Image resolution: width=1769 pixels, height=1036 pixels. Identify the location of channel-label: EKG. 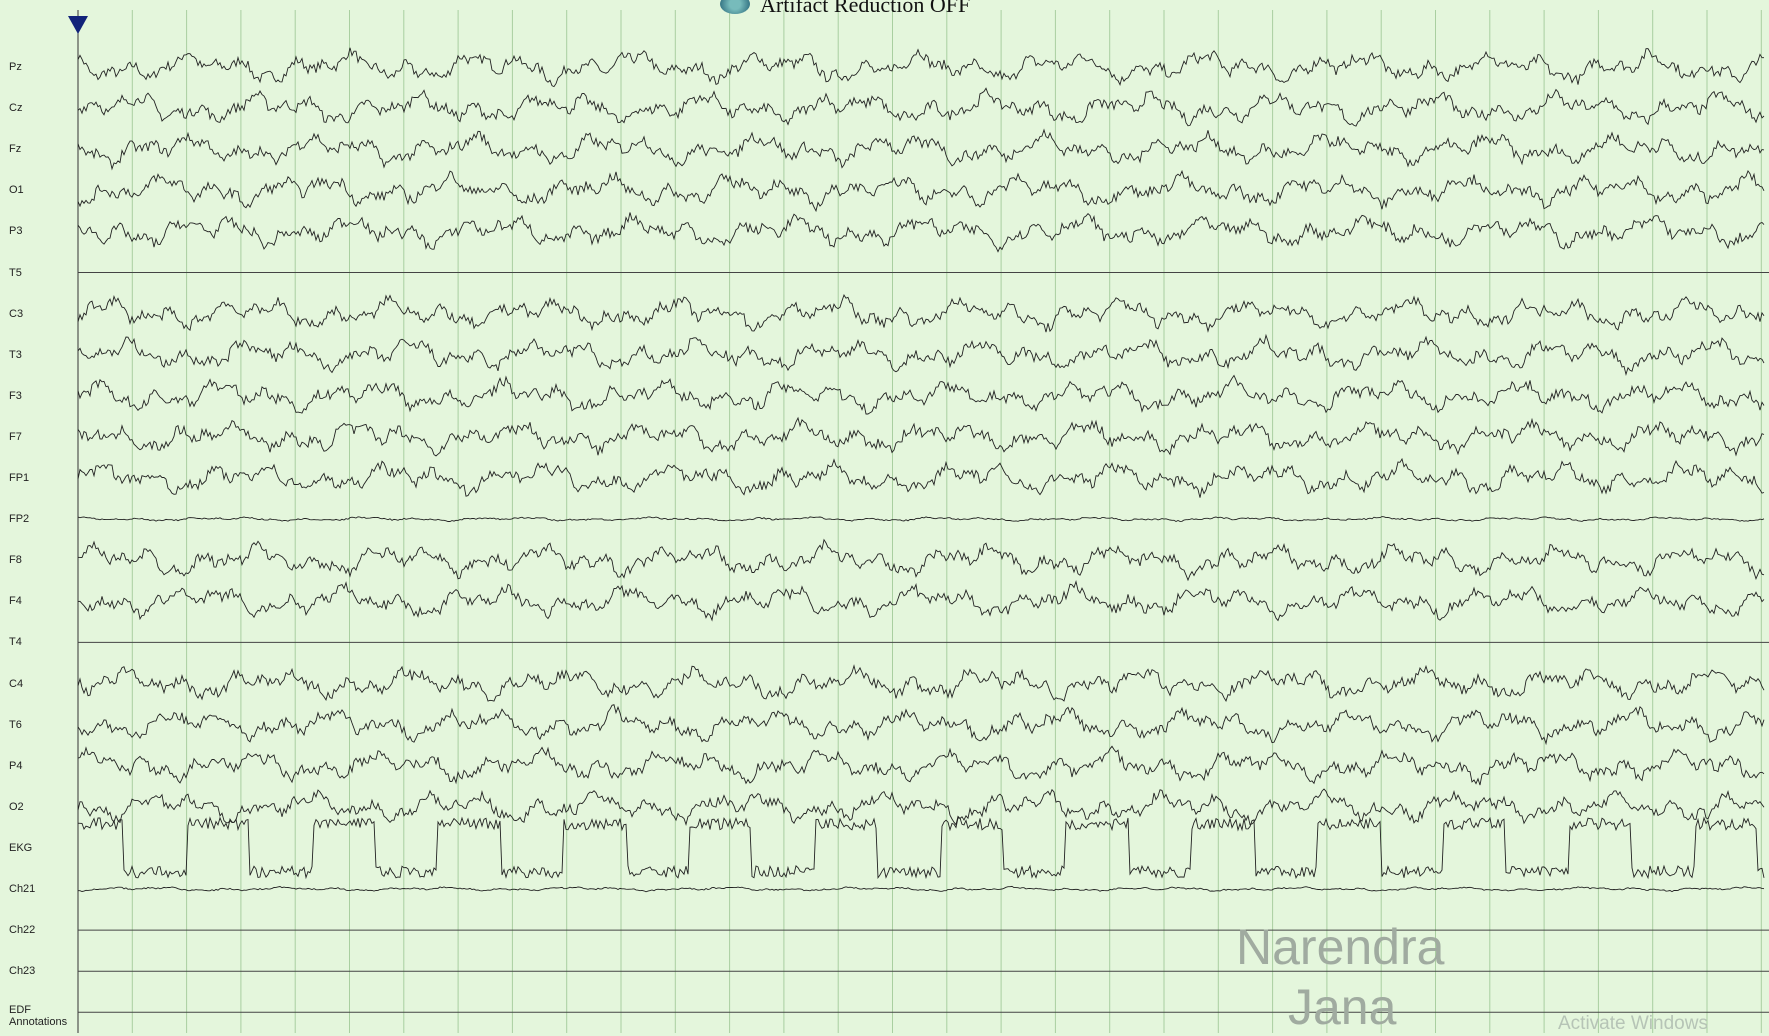
(21, 847).